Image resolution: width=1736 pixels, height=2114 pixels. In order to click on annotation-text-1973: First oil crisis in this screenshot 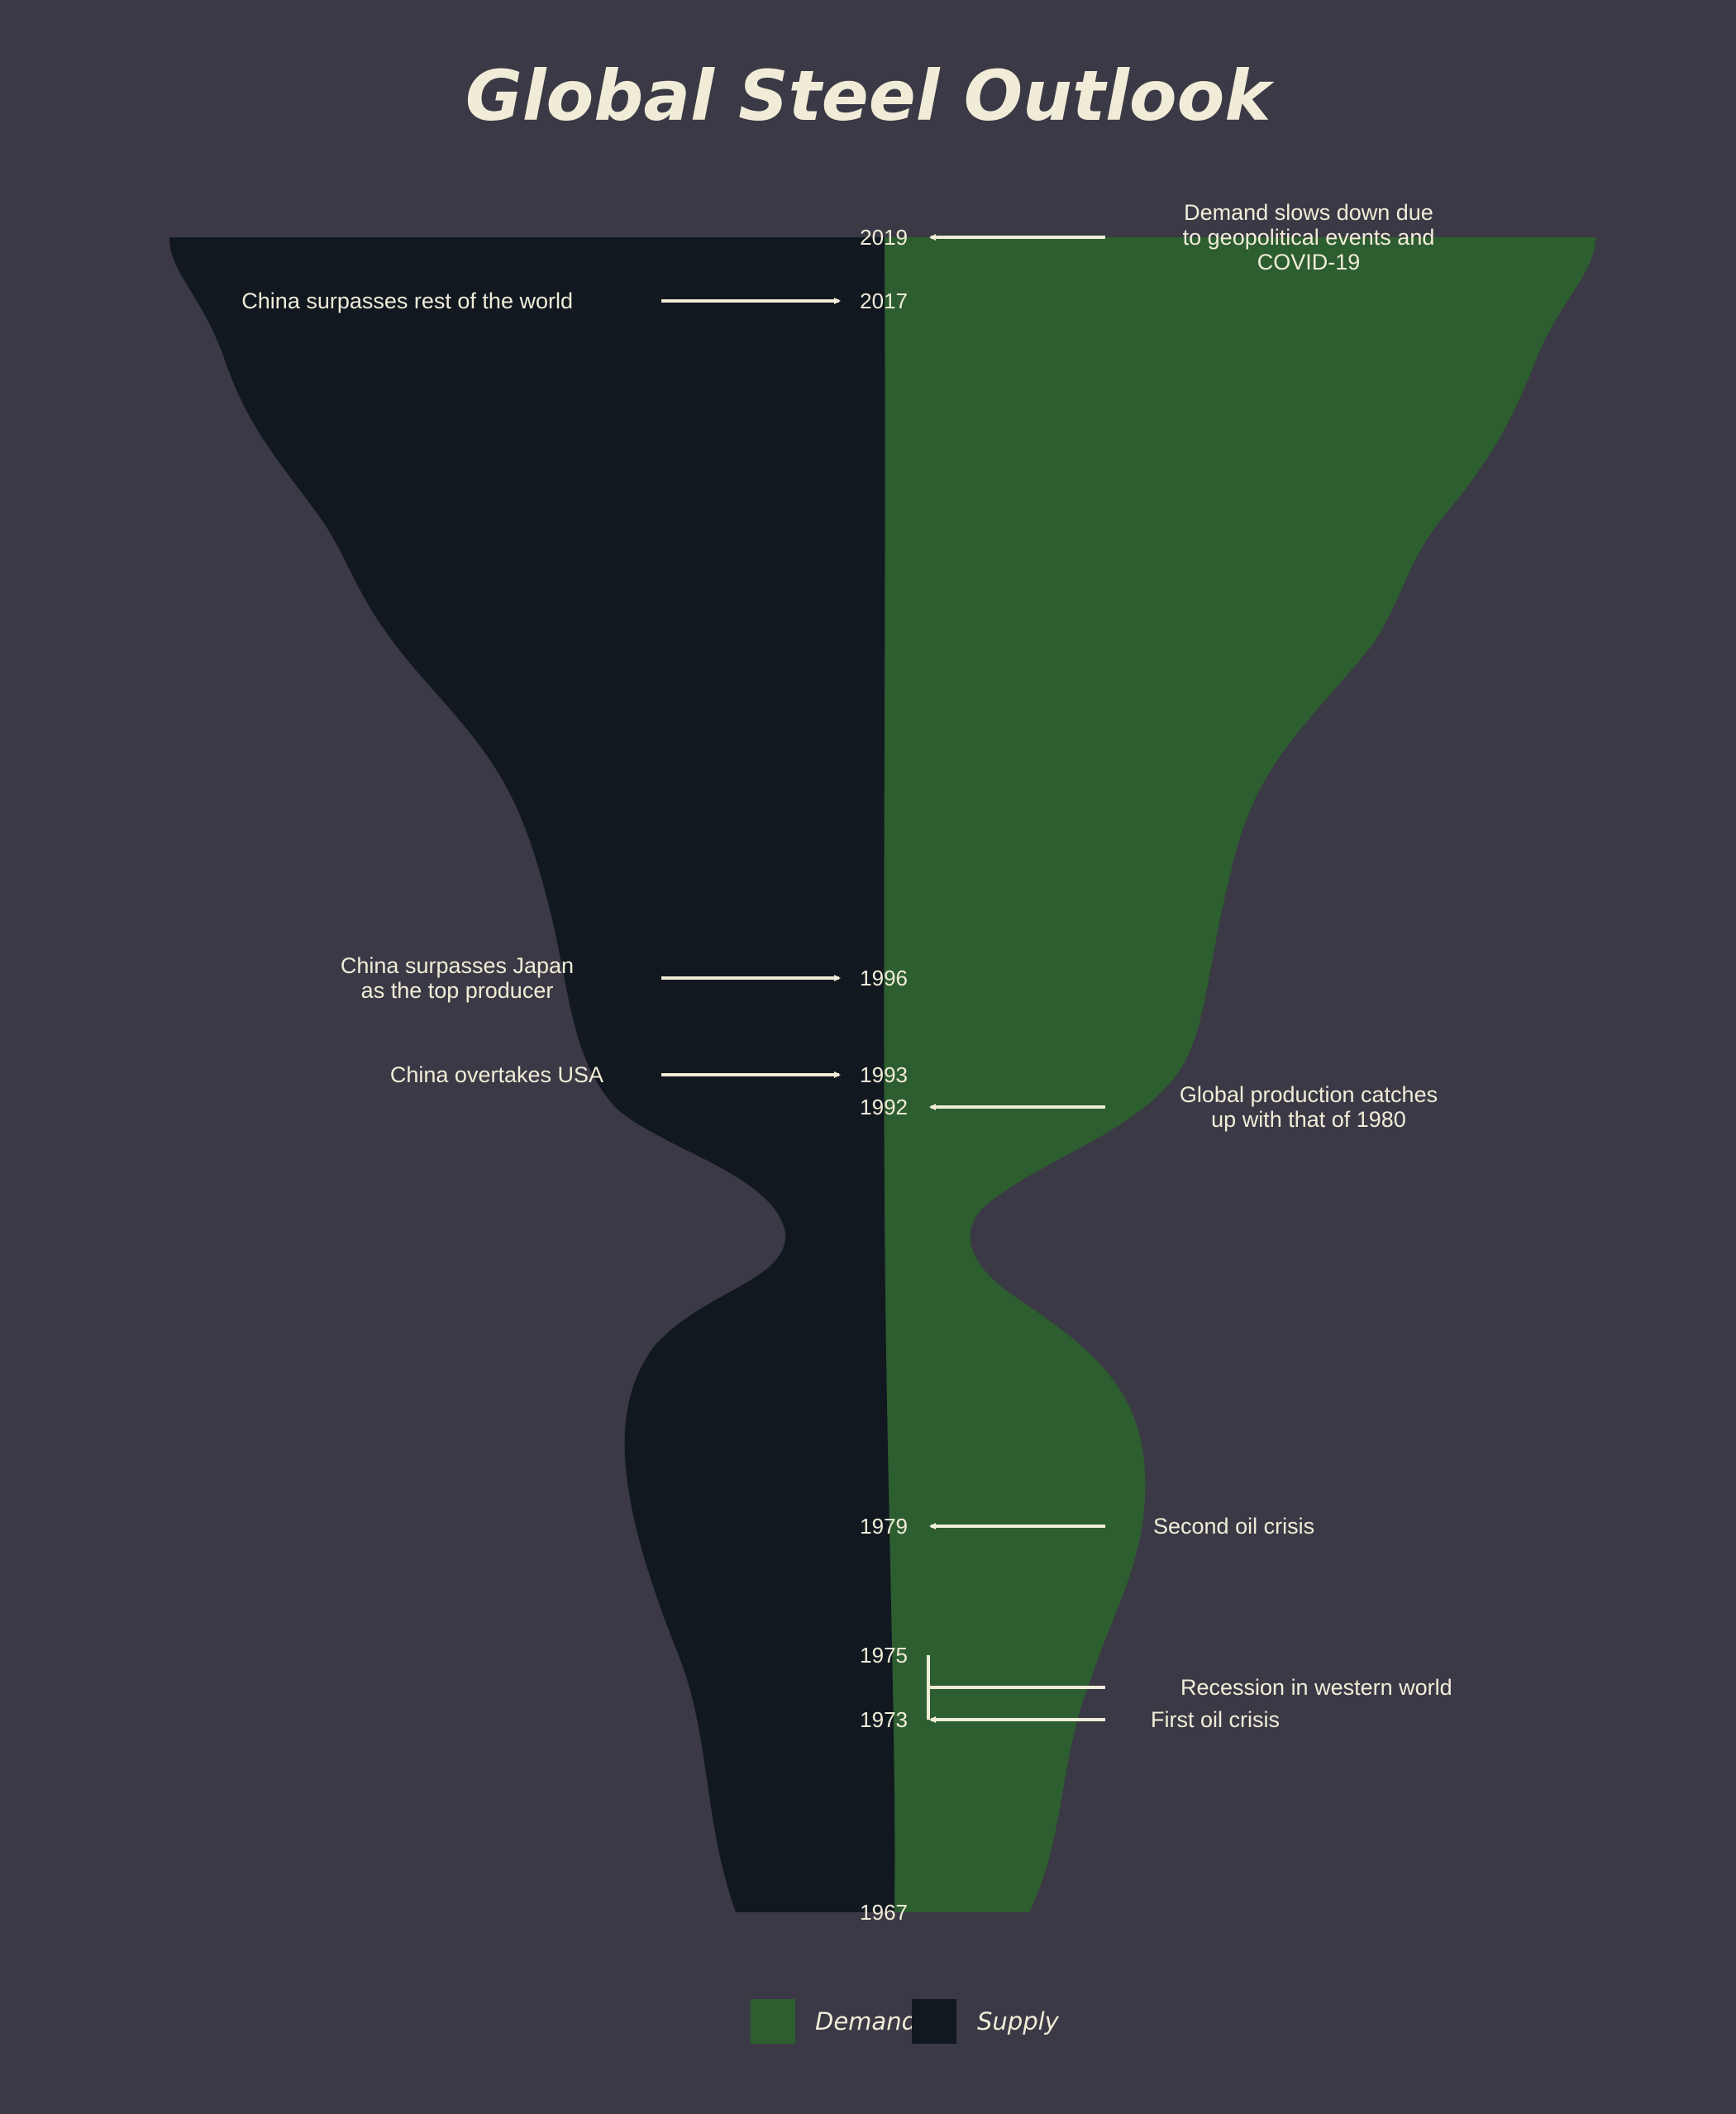, I will do `click(1215, 1720)`.